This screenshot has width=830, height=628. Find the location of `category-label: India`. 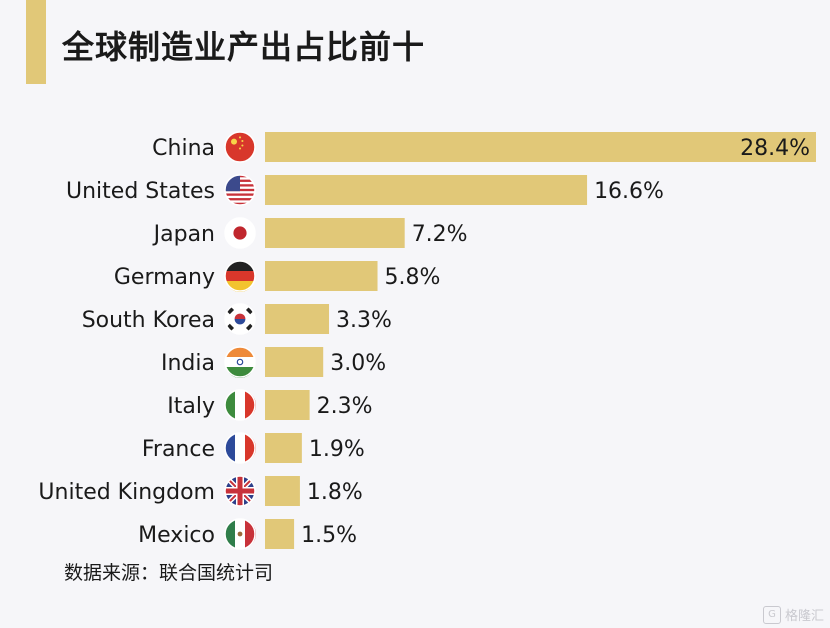

category-label: India is located at coordinates (188, 363).